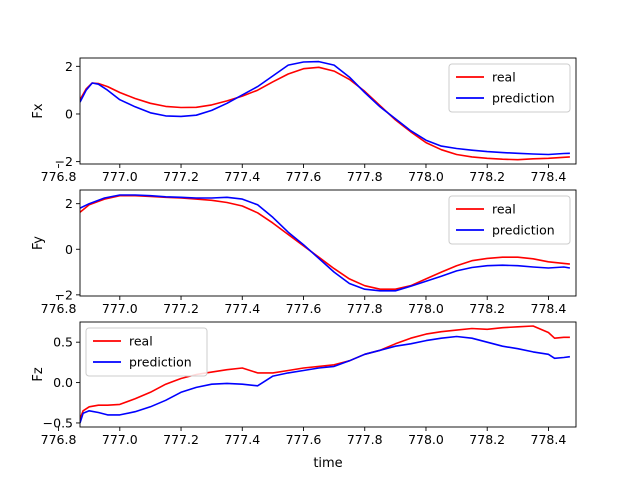 This screenshot has height=485, width=640. Describe the element at coordinates (327, 463) in the screenshot. I see `x-axis-title: time` at that location.